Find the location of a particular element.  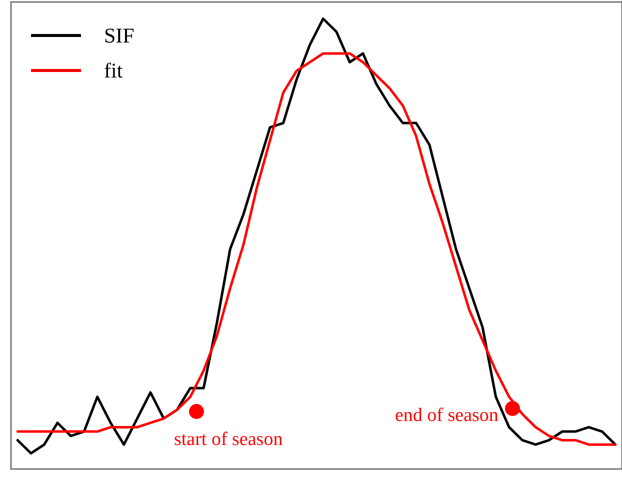

legend-label: fit is located at coordinates (113, 70).